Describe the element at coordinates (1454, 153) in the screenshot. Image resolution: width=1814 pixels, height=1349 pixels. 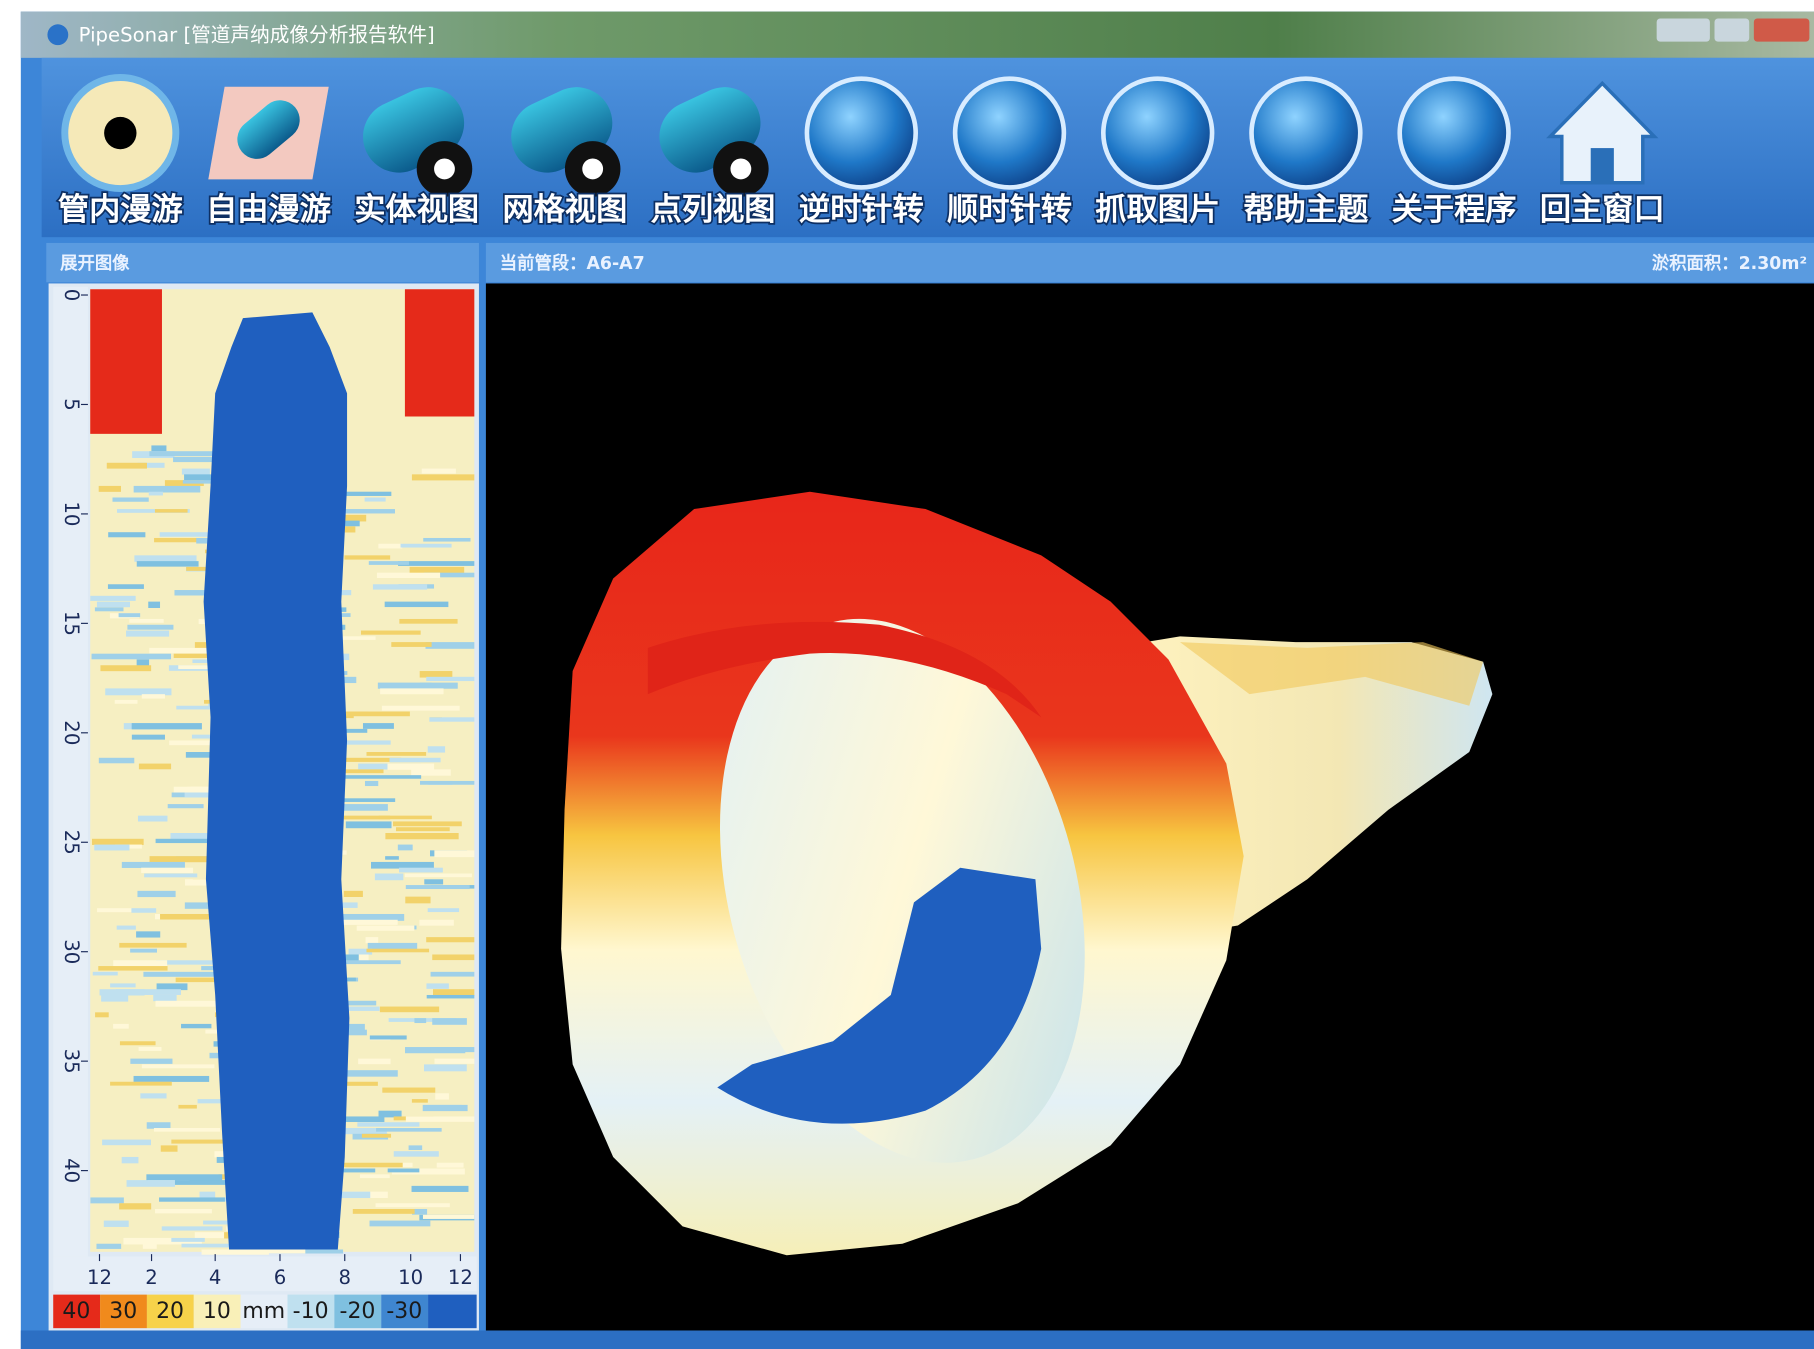
I see `toolbar-button: 关于程序` at that location.